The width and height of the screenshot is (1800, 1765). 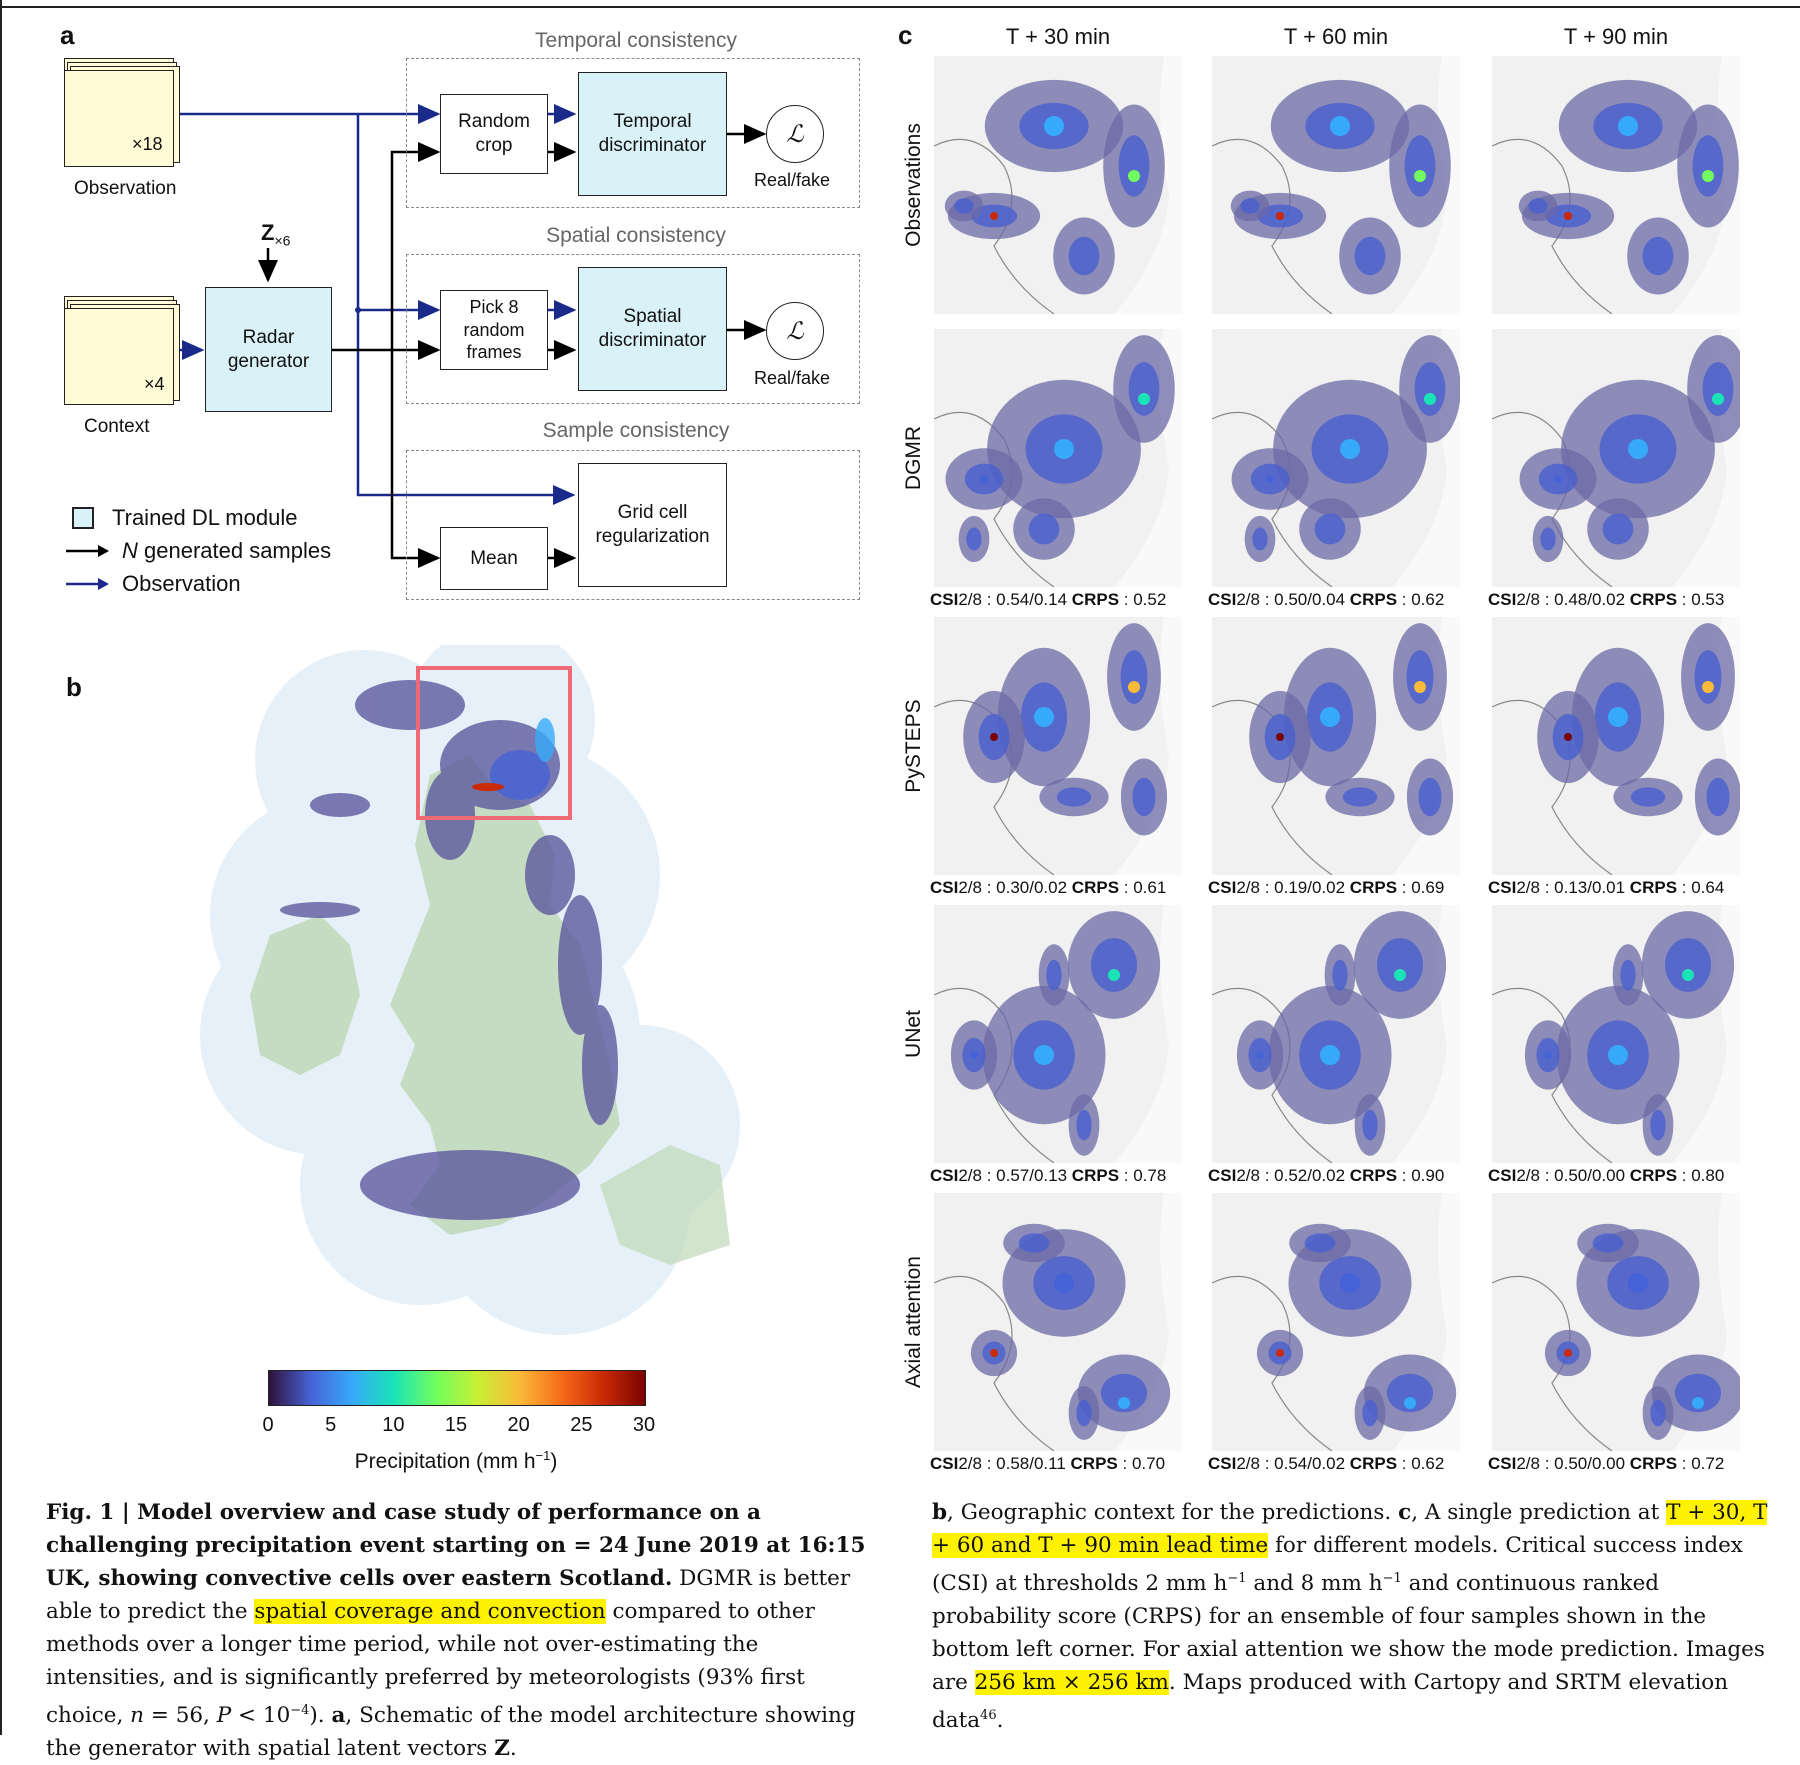 I want to click on caption-left-t1: DGMR is better able to predict the, so click(x=448, y=1595).